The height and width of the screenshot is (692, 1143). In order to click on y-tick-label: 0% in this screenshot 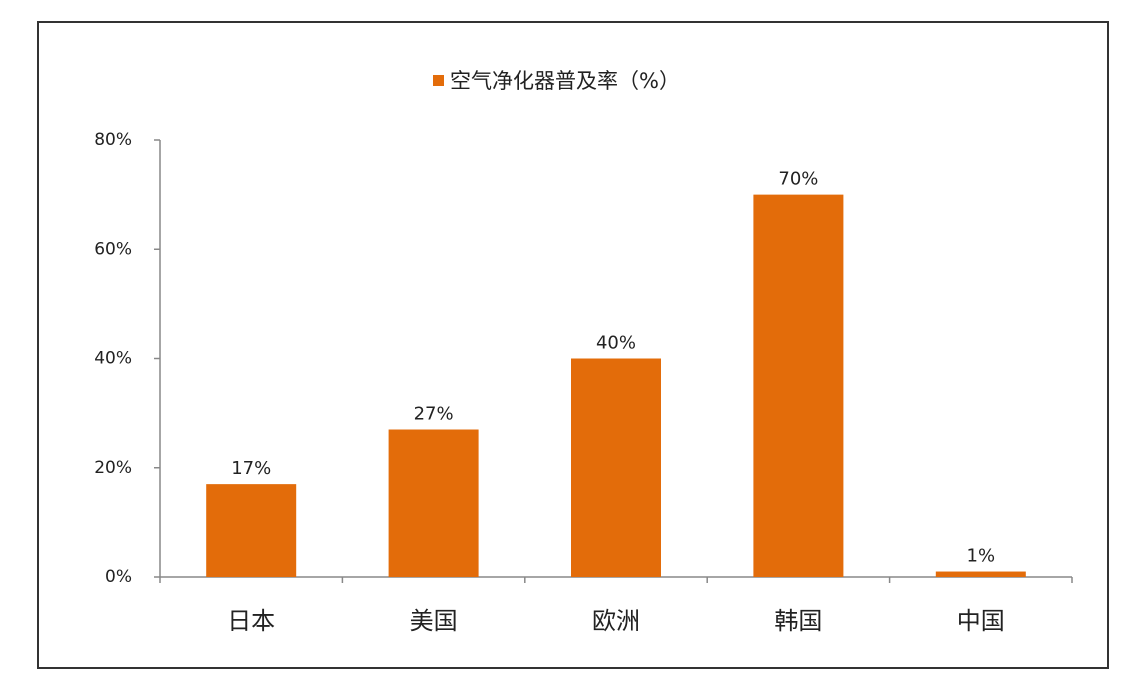, I will do `click(118, 577)`.